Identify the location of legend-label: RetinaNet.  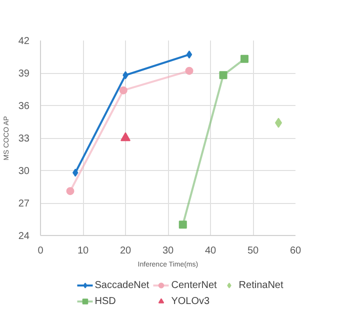
(261, 285).